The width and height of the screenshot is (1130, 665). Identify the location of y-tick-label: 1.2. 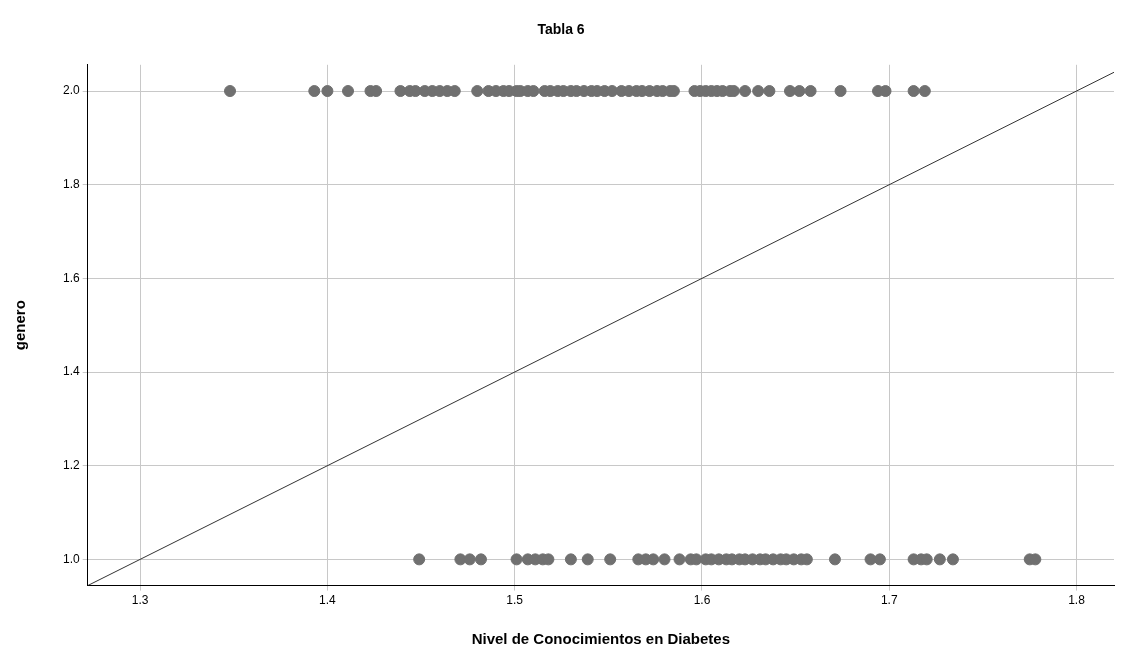
(71, 465).